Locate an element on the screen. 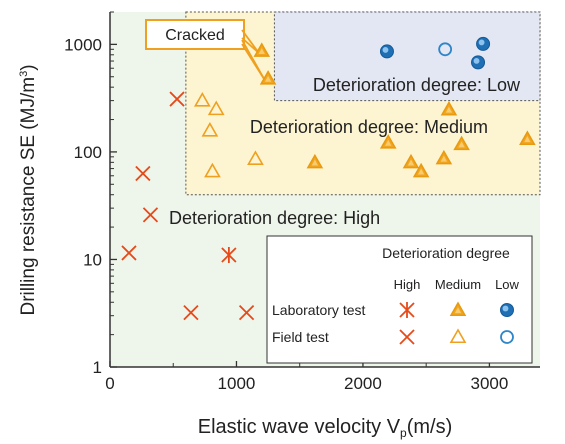 The height and width of the screenshot is (444, 565). legend-marker-x is located at coordinates (407, 337).